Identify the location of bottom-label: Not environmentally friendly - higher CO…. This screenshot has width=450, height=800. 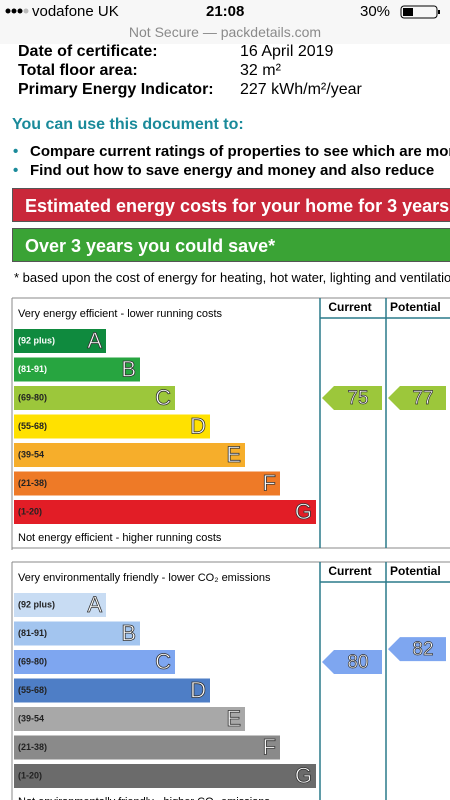
(144, 798).